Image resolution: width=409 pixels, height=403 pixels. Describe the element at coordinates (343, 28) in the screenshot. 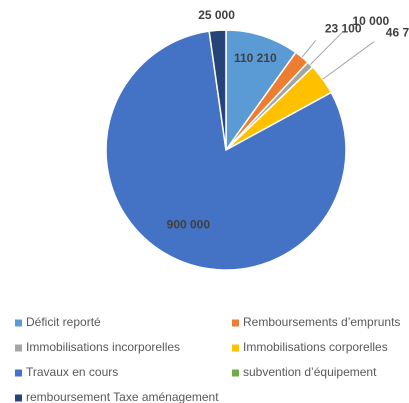

I see `data-label: 23 100` at that location.